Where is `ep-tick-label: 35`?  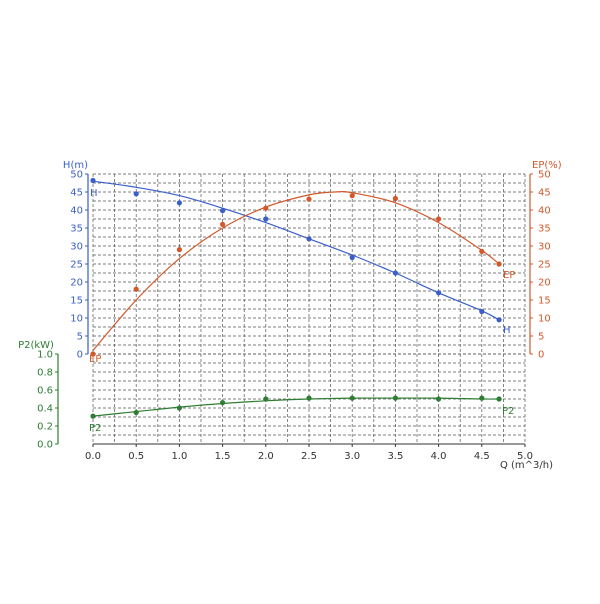
ep-tick-label: 35 is located at coordinates (544, 229).